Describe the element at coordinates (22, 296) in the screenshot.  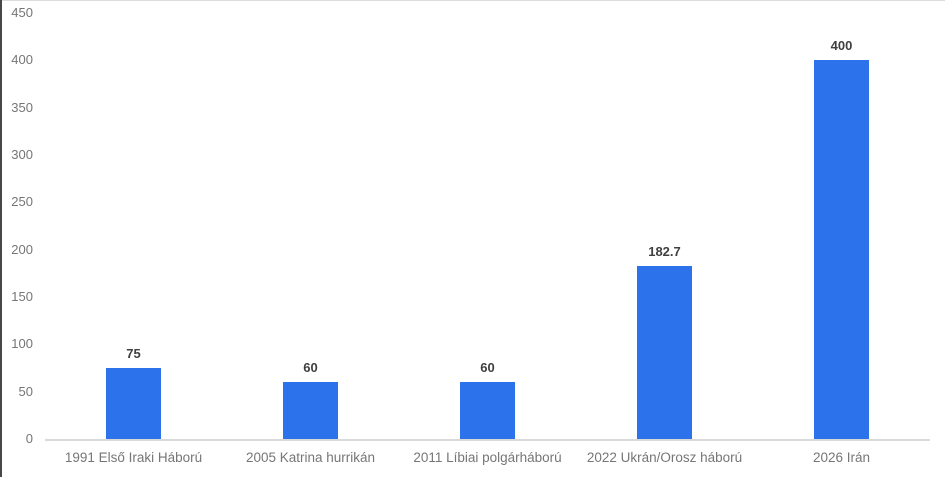
I see `y-tick-label: 150` at that location.